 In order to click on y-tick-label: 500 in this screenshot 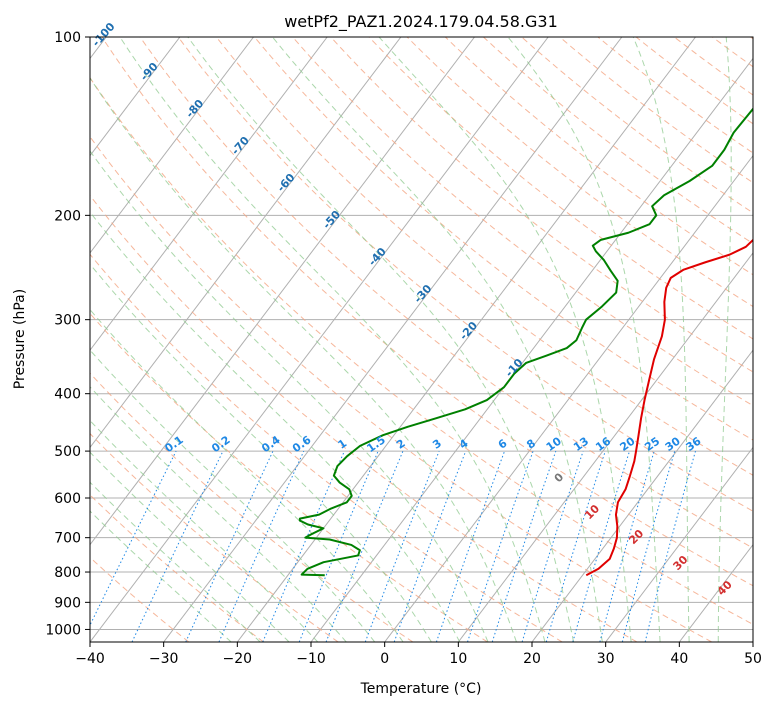, I will do `click(67, 452)`.